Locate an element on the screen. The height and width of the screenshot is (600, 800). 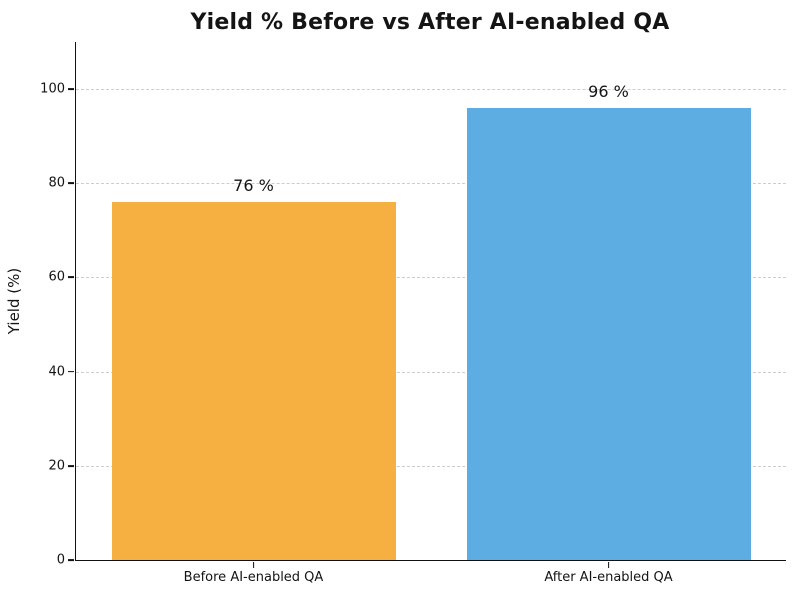
y-axis-tick-label: 60 is located at coordinates (56, 277).